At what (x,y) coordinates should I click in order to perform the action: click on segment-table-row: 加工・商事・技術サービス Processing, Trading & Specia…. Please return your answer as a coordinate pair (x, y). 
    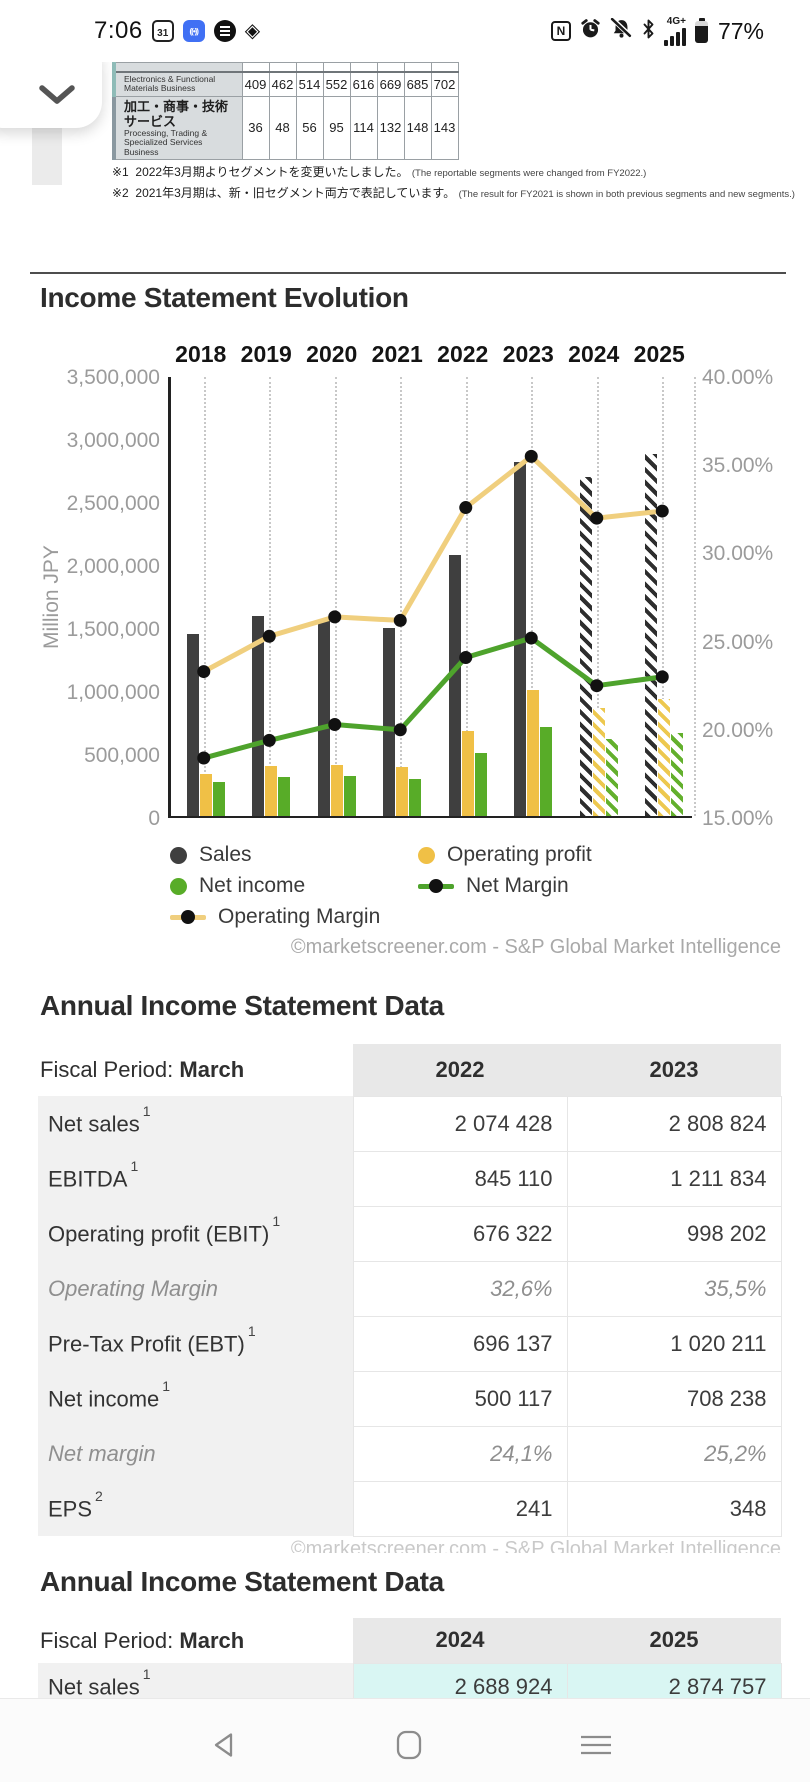
    Looking at the image, I should click on (285, 127).